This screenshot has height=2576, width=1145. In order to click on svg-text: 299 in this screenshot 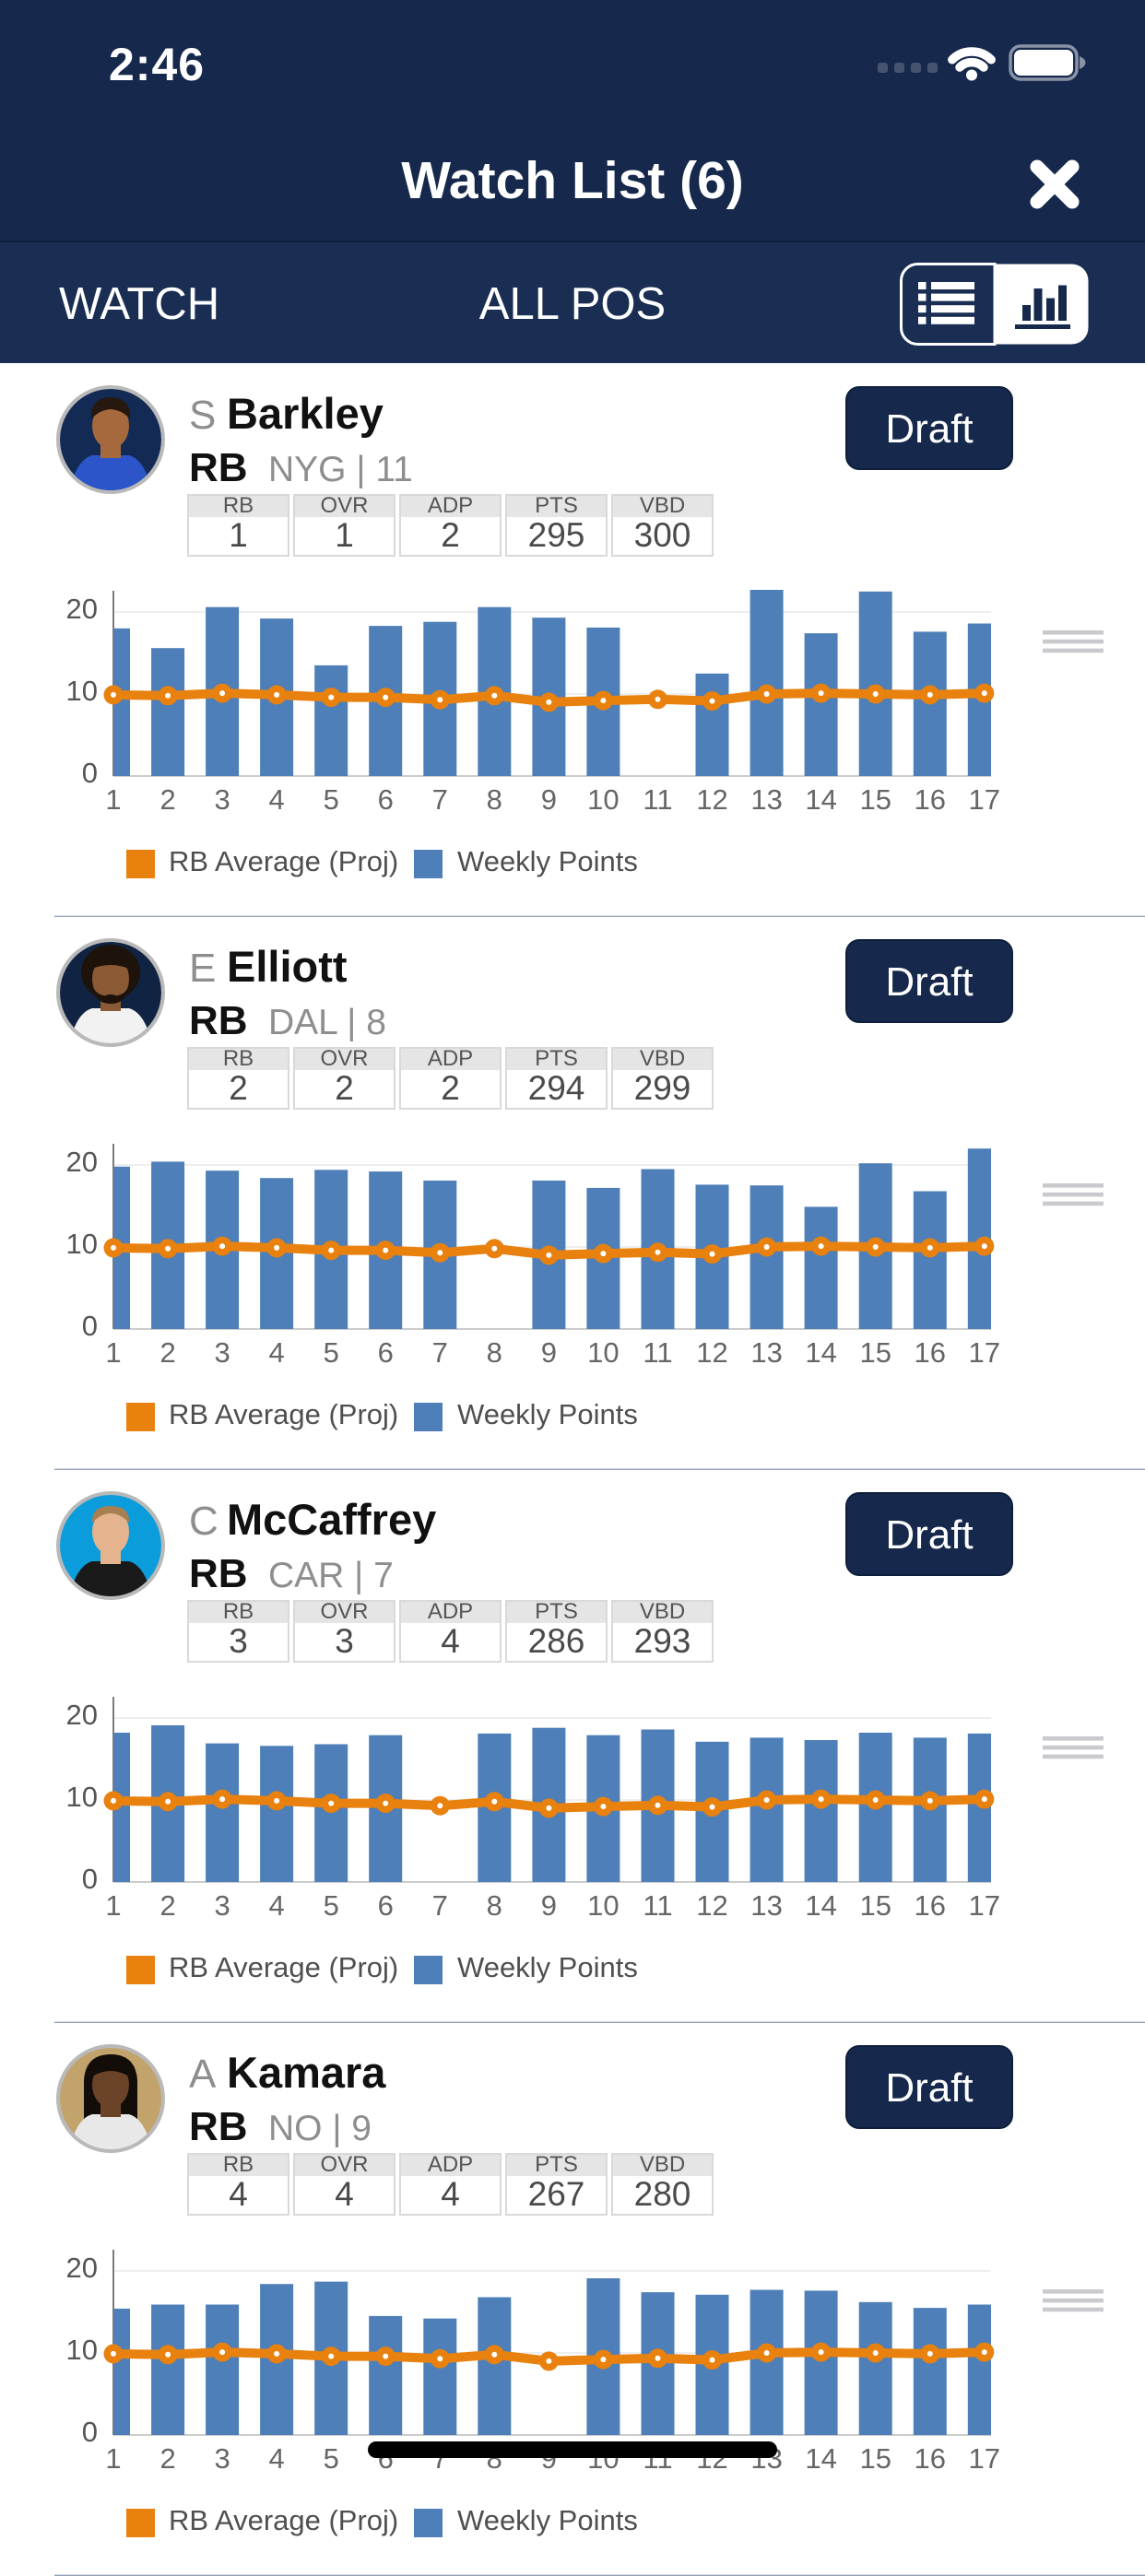, I will do `click(662, 1088)`.